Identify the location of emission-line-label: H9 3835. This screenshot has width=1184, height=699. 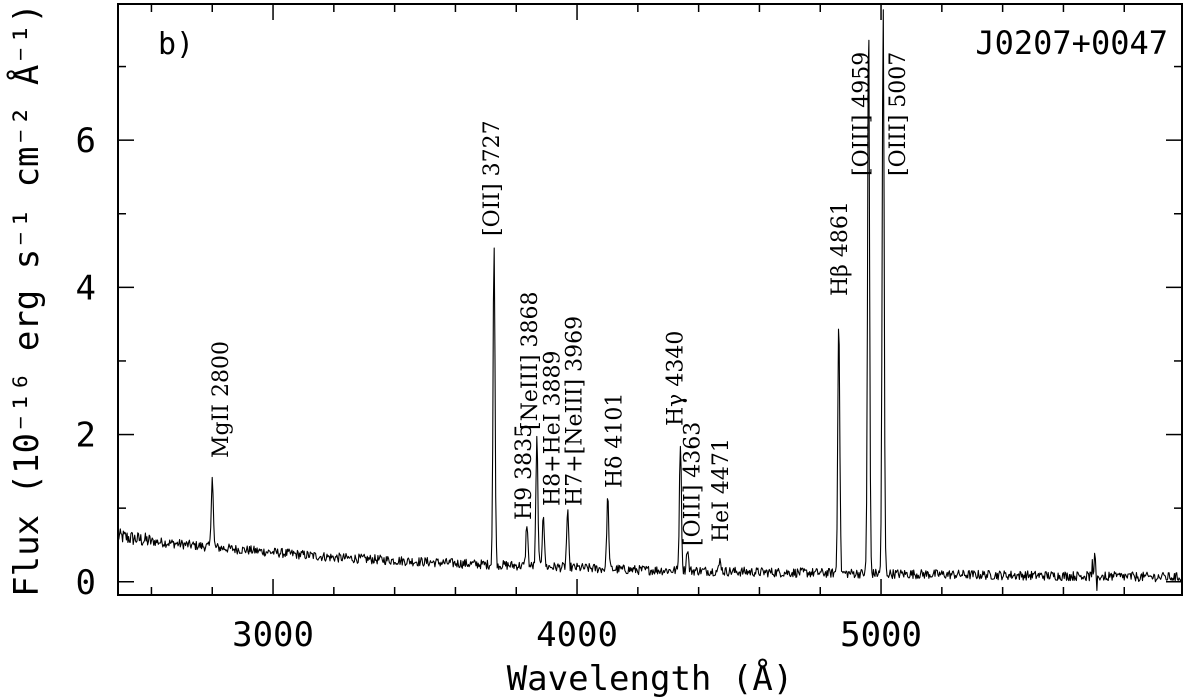
(524, 472).